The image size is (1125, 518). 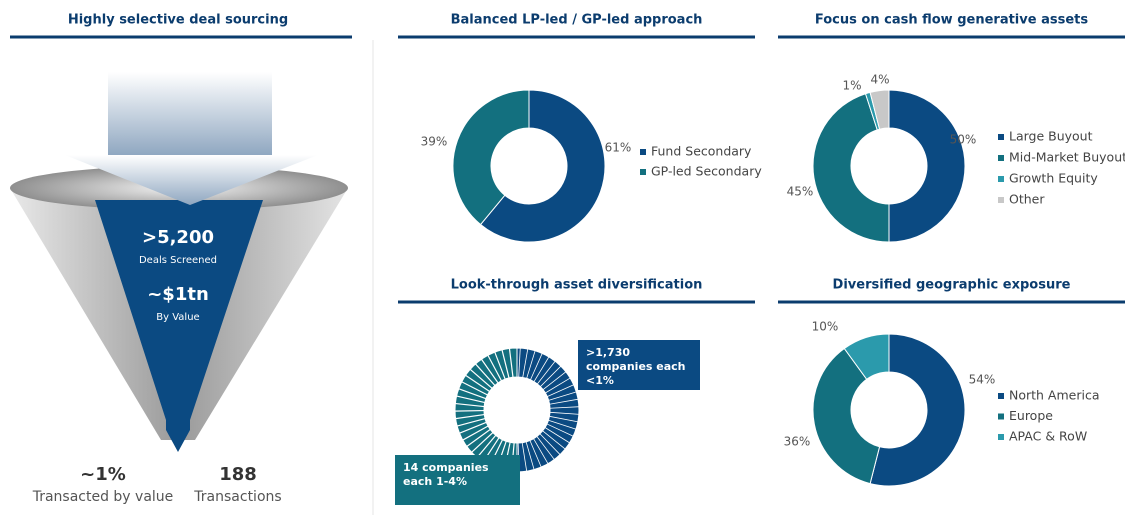 What do you see at coordinates (178, 294) in the screenshot?
I see `stat-value: ~$1tn` at bounding box center [178, 294].